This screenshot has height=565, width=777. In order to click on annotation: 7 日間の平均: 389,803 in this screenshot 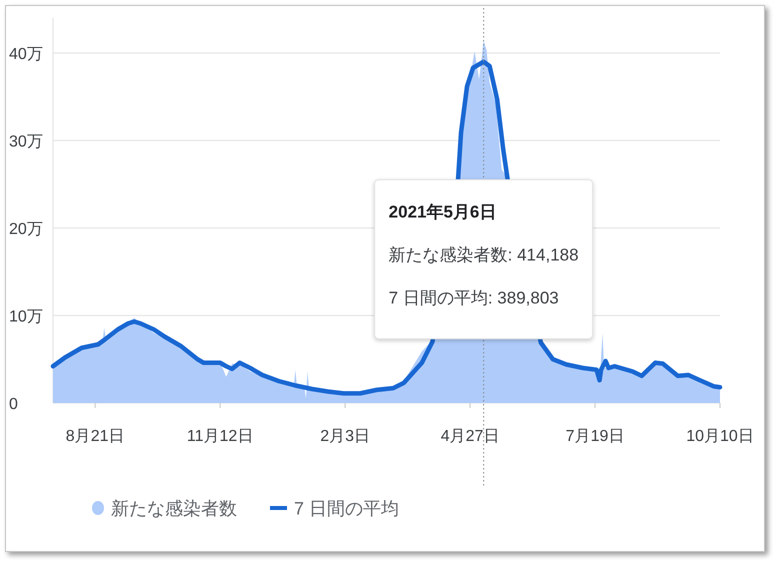, I will do `click(473, 298)`.